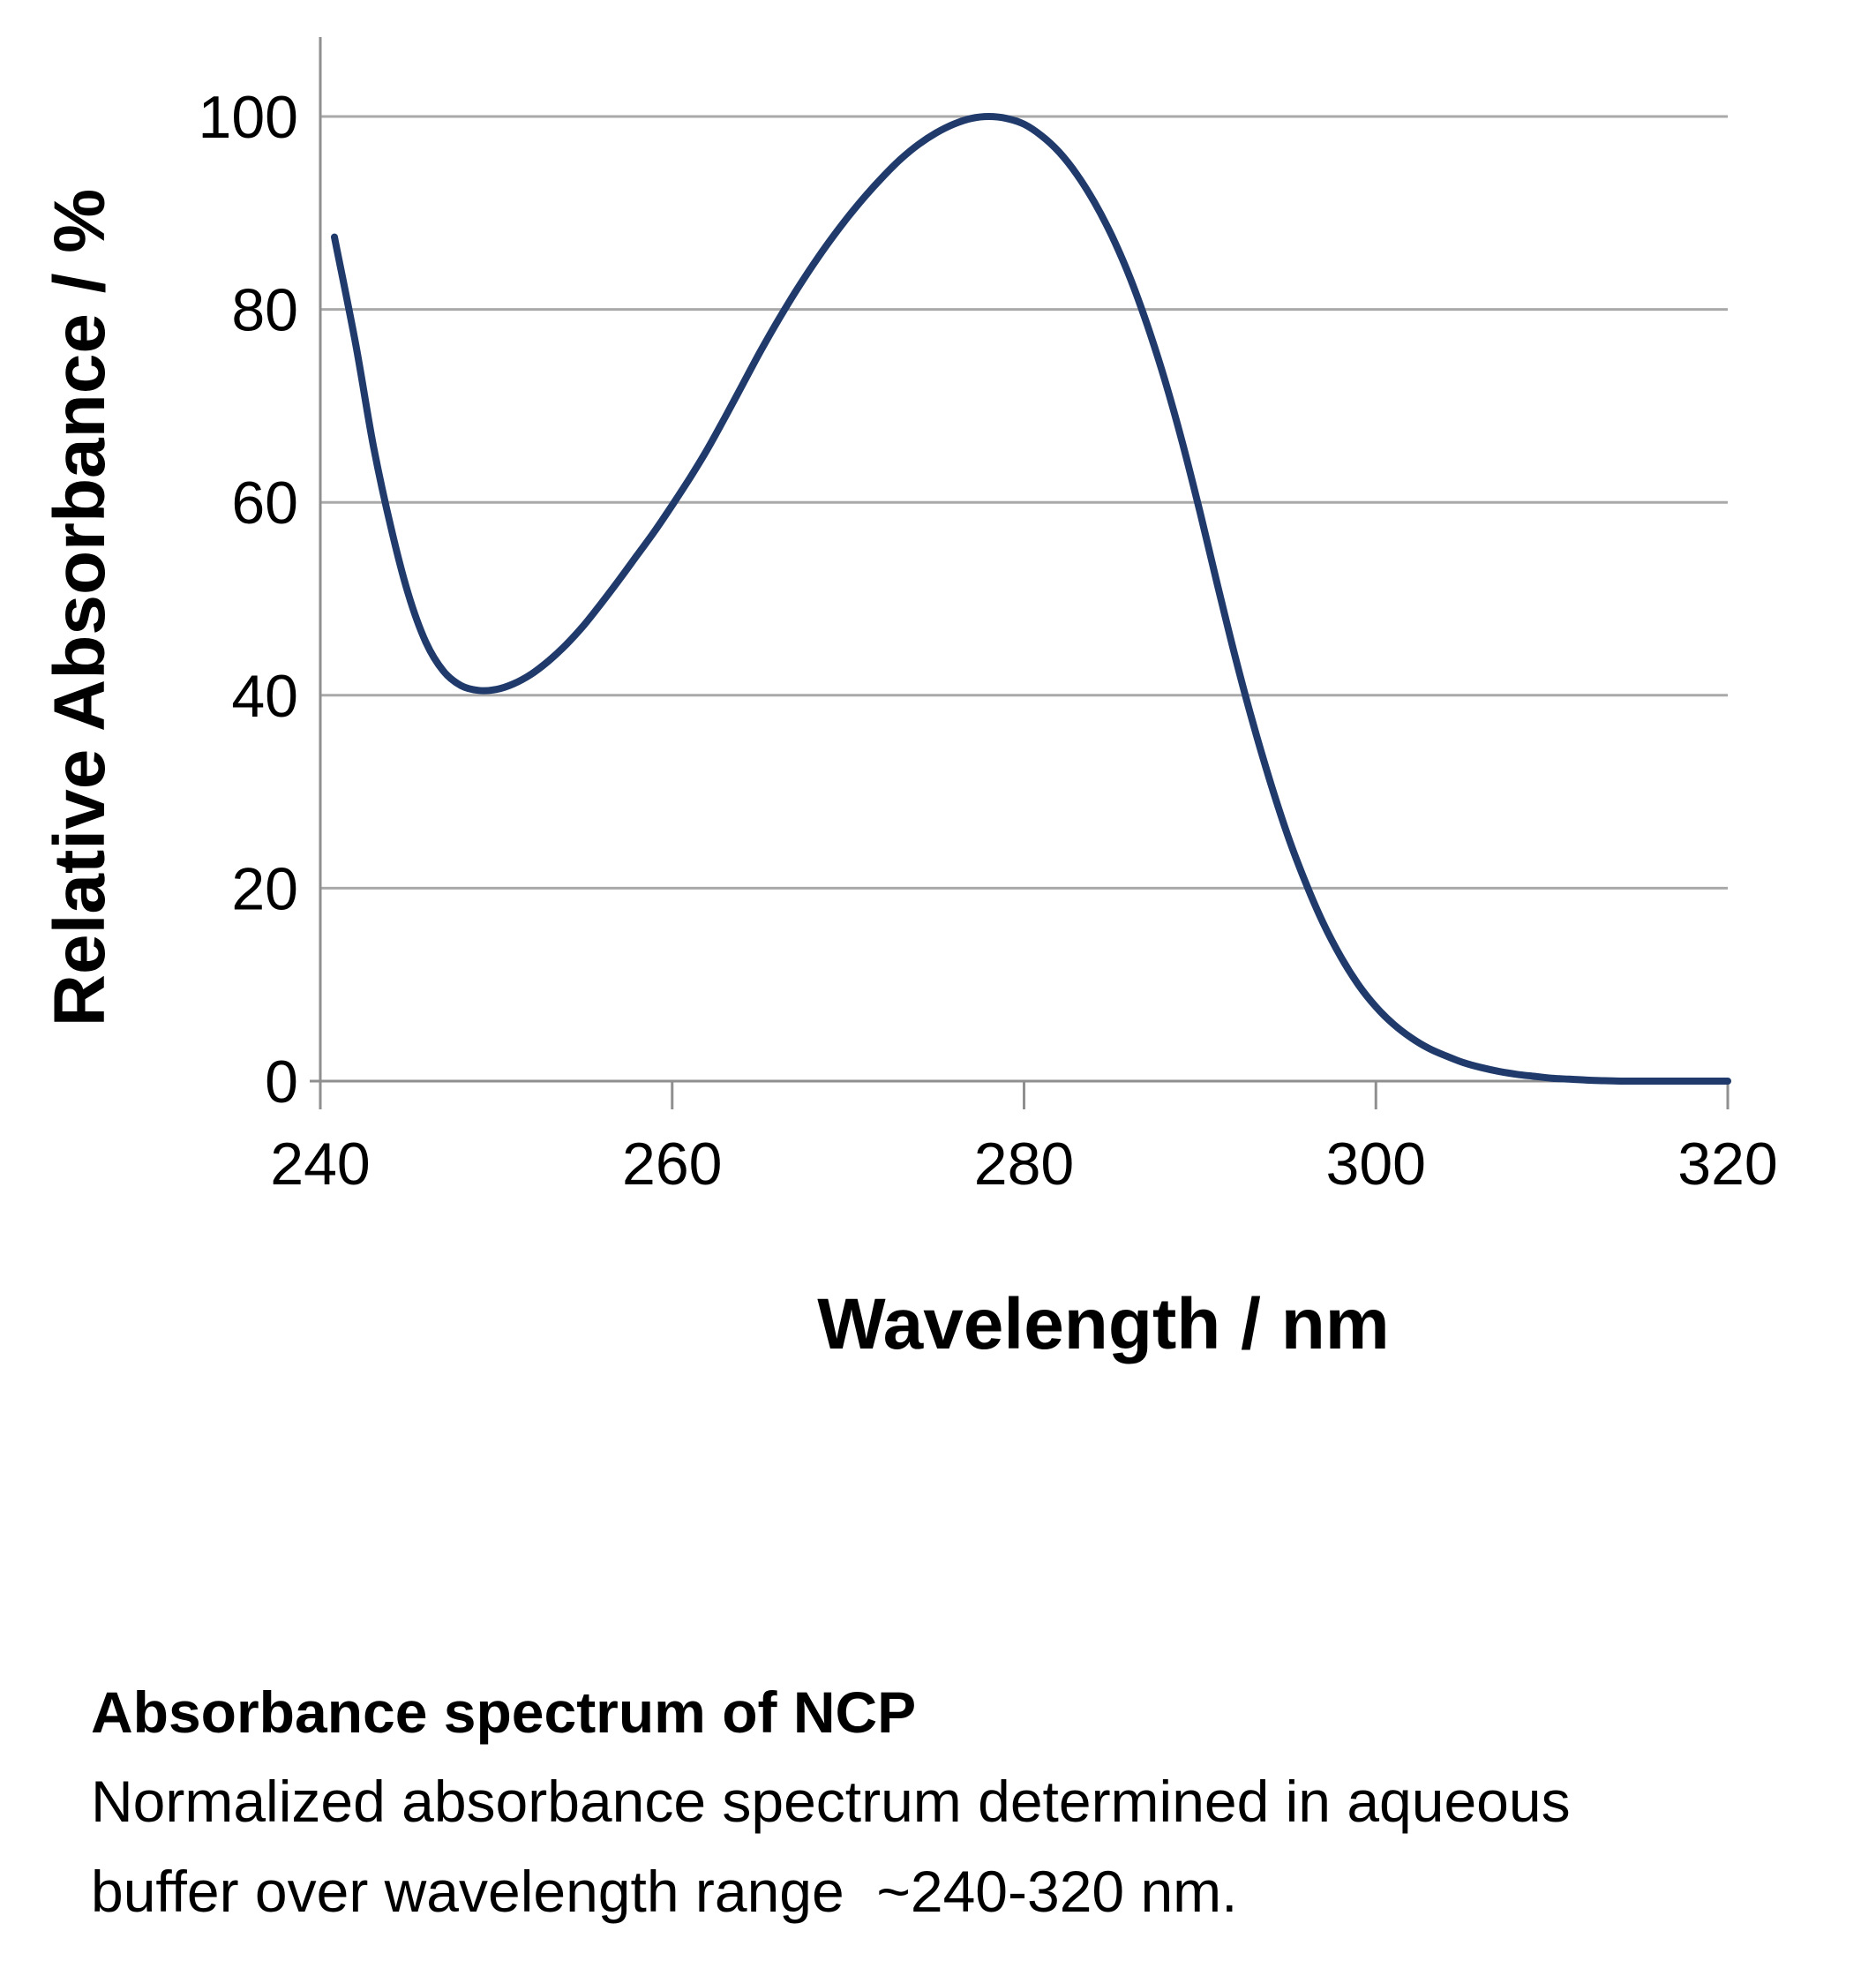 The image size is (1876, 1961). I want to click on y-axis-title: Relative Absorbance / %, so click(80, 607).